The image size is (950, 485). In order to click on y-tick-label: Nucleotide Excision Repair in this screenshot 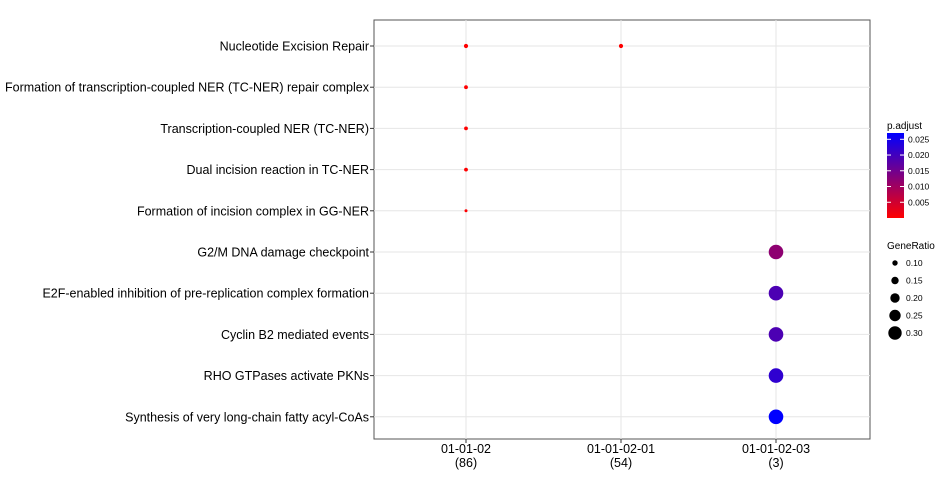, I will do `click(294, 47)`.